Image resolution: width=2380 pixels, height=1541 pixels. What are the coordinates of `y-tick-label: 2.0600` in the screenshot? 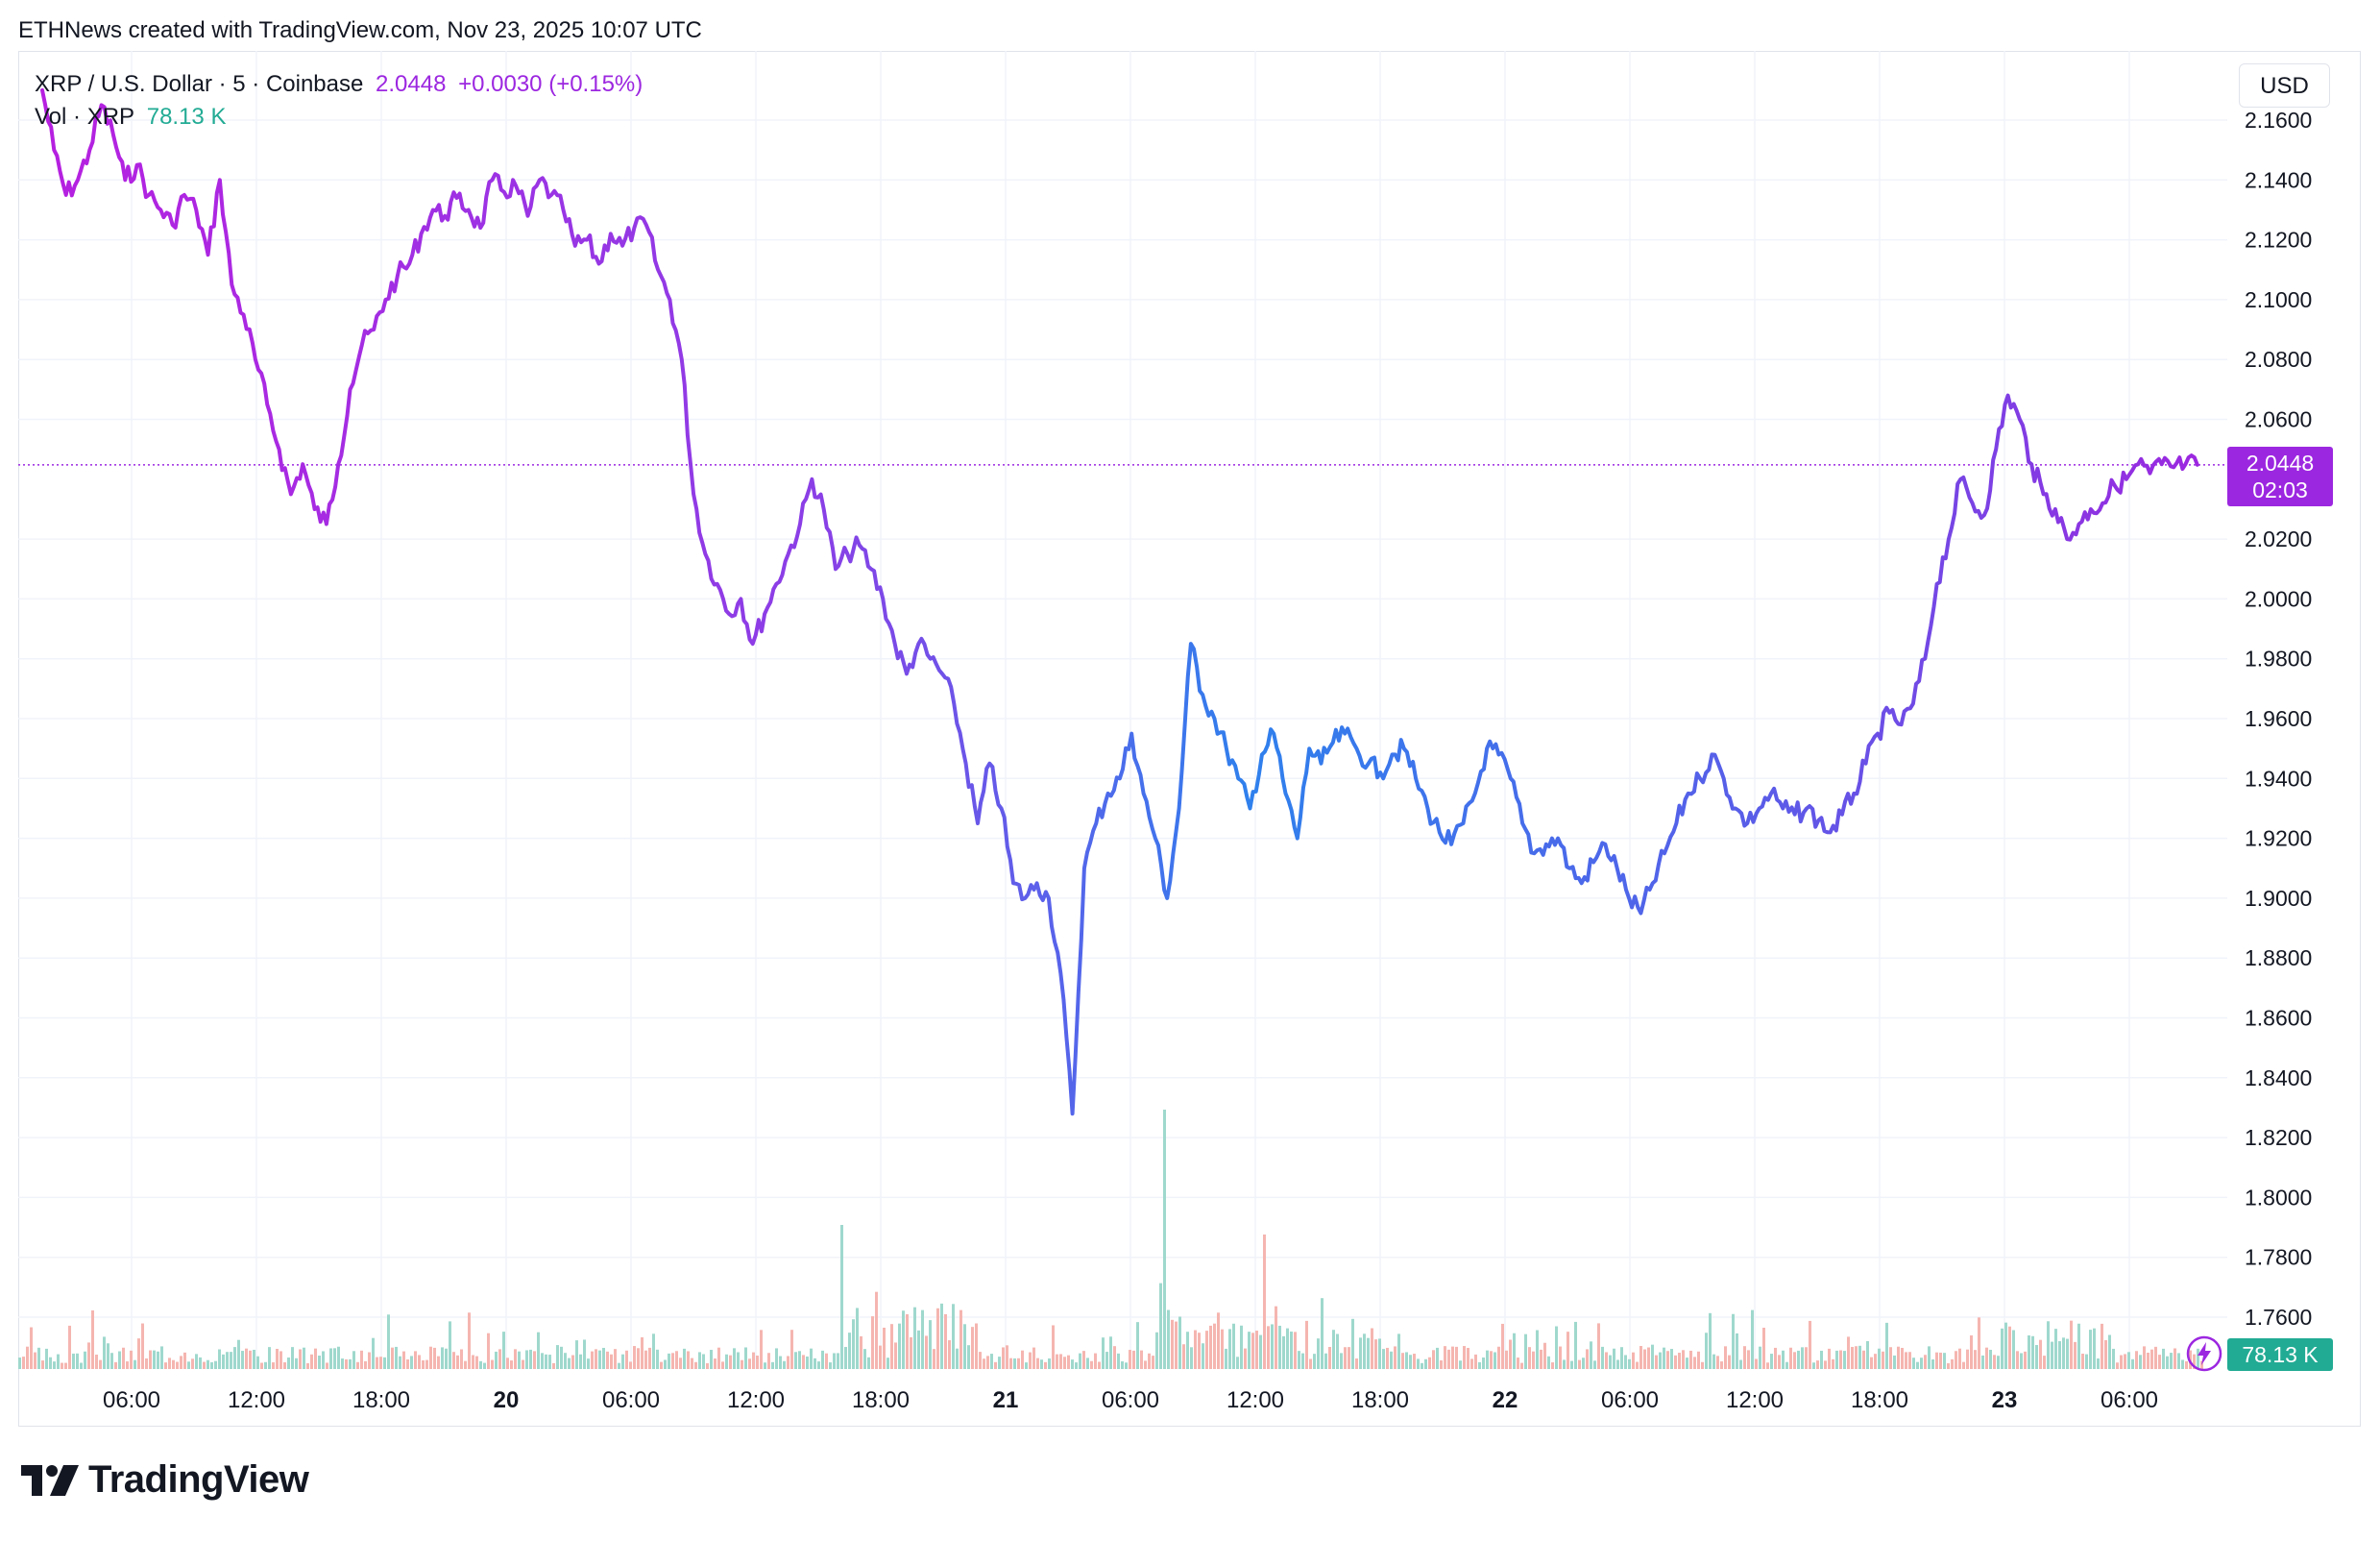 It's located at (2279, 419).